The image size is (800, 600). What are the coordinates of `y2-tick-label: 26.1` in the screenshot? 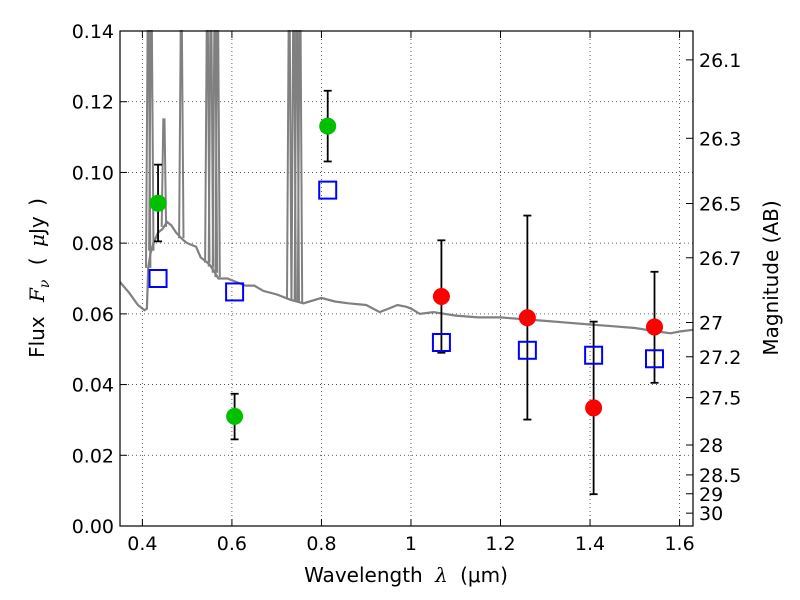 It's located at (720, 61).